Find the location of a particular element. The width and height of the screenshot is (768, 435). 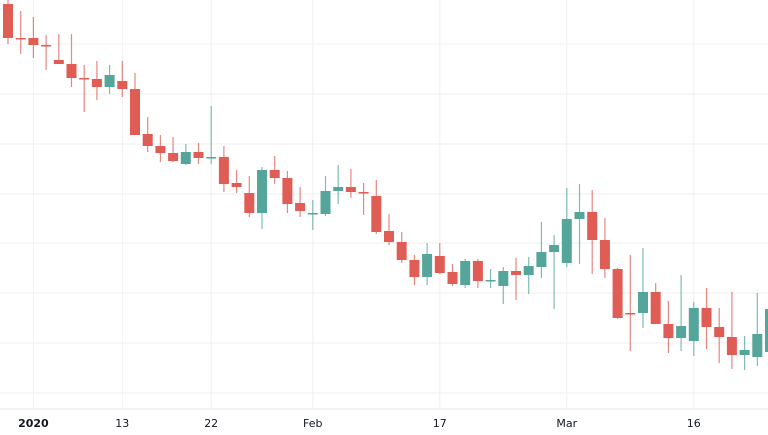

x-tick-label: 13 is located at coordinates (122, 423).